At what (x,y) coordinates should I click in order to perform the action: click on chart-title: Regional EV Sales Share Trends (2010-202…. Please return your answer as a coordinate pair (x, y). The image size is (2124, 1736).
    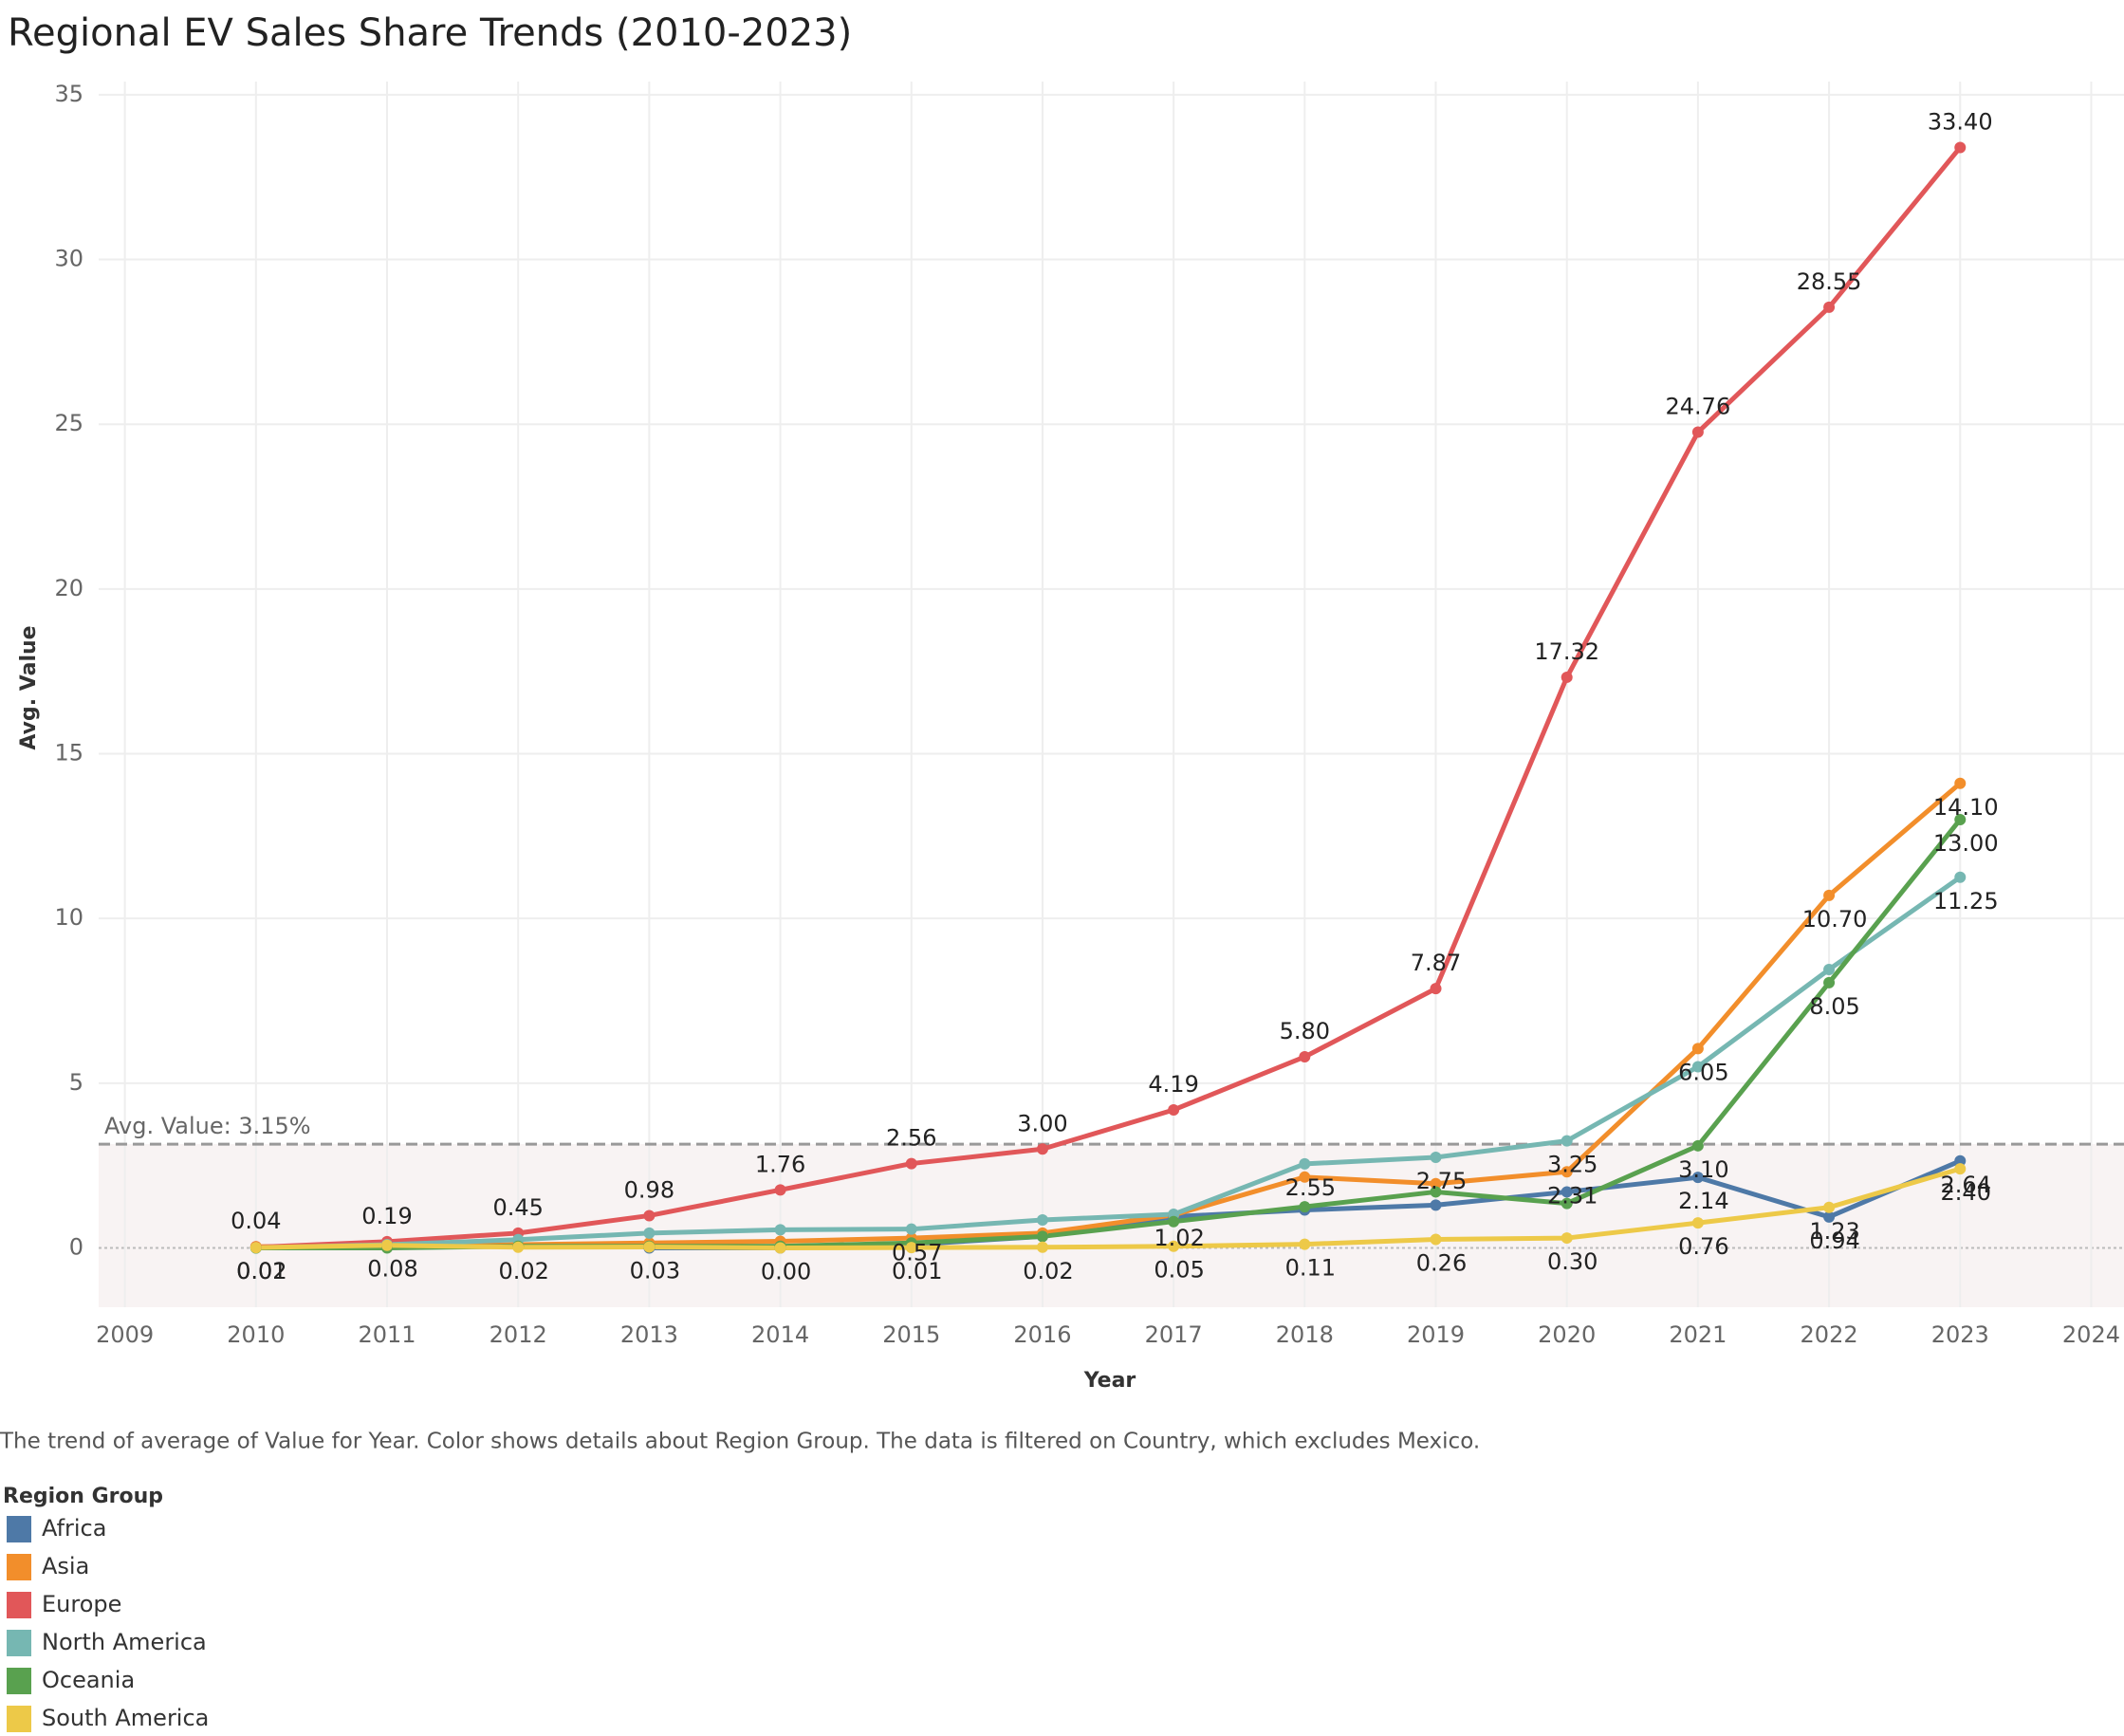
    Looking at the image, I should click on (430, 33).